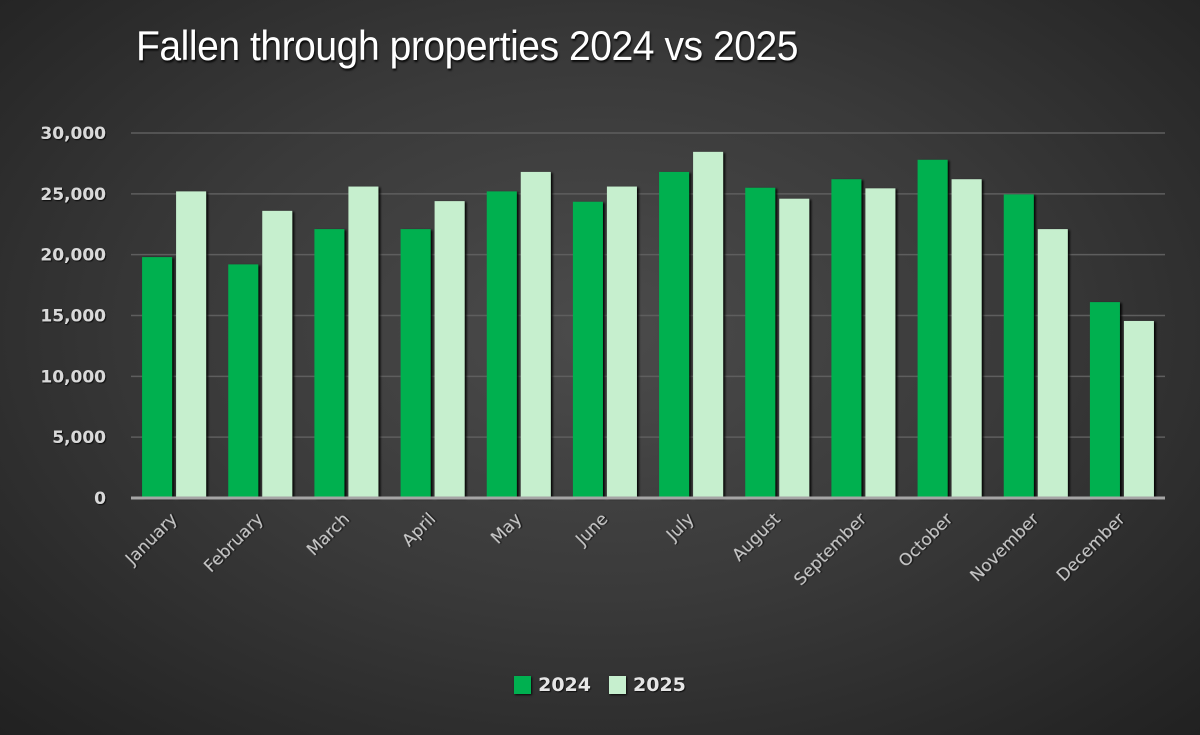 Image resolution: width=1200 pixels, height=735 pixels. I want to click on x-tick-label: September, so click(830, 549).